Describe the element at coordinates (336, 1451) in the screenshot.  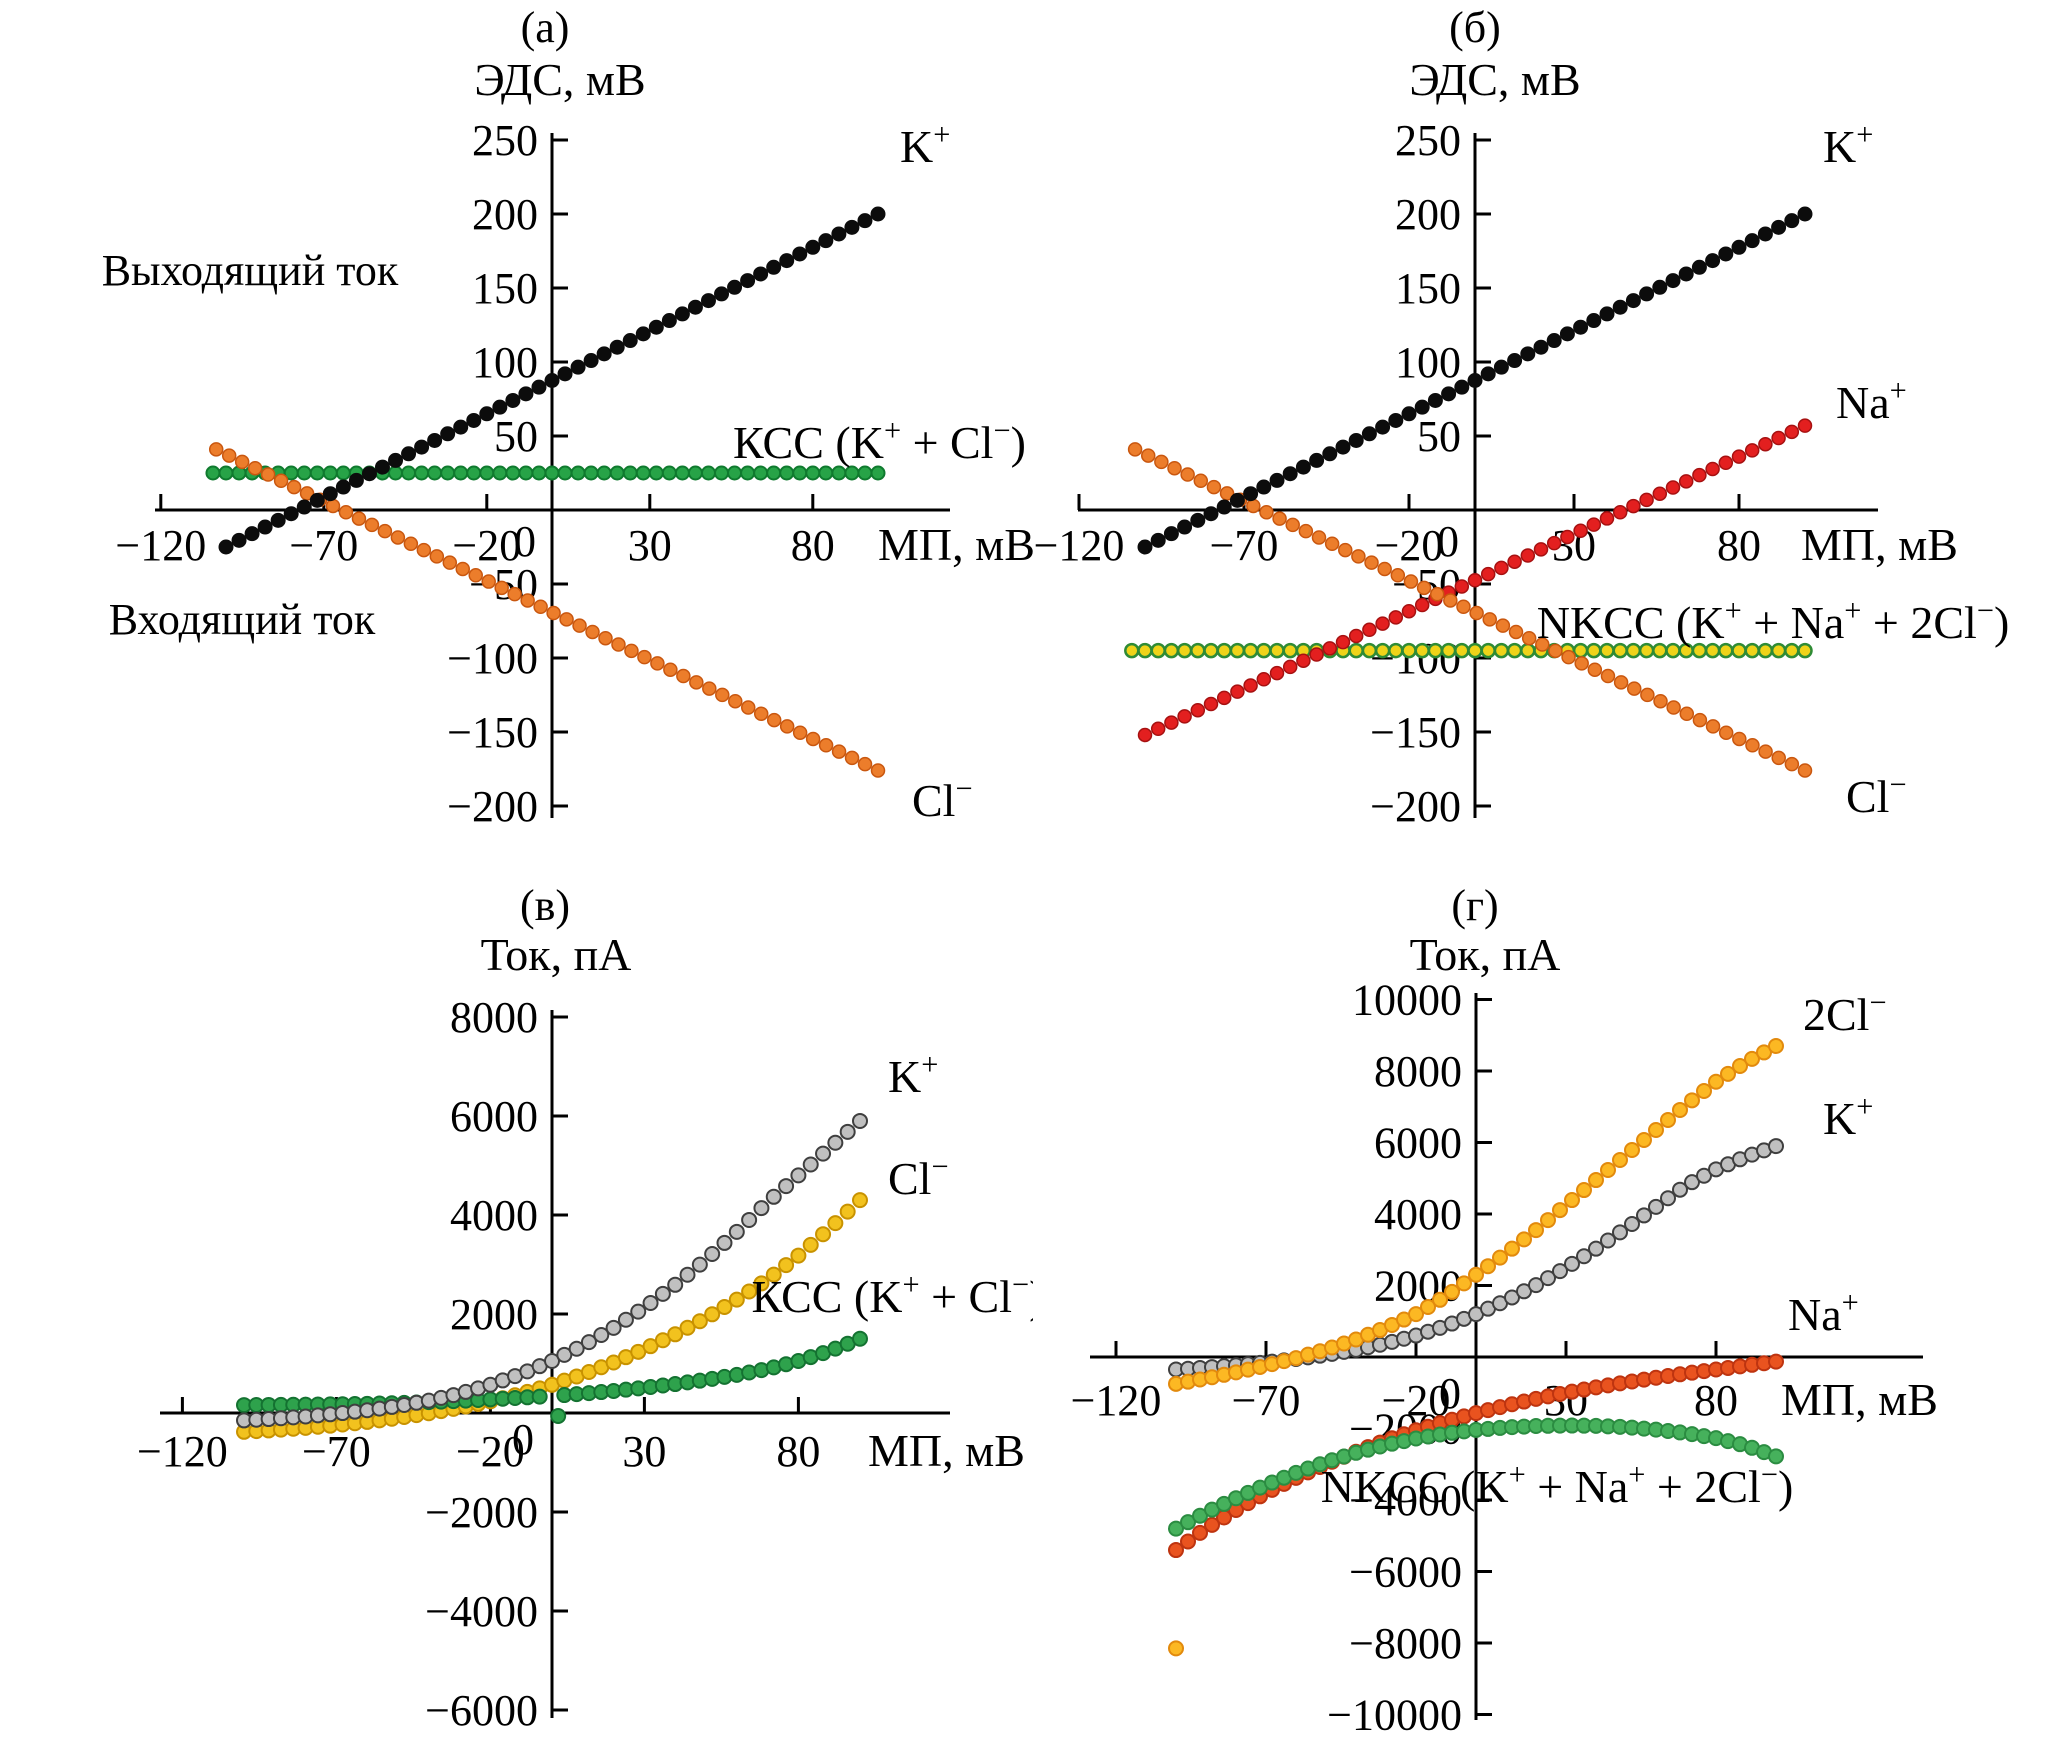
I see `x-tick-label: −70` at that location.